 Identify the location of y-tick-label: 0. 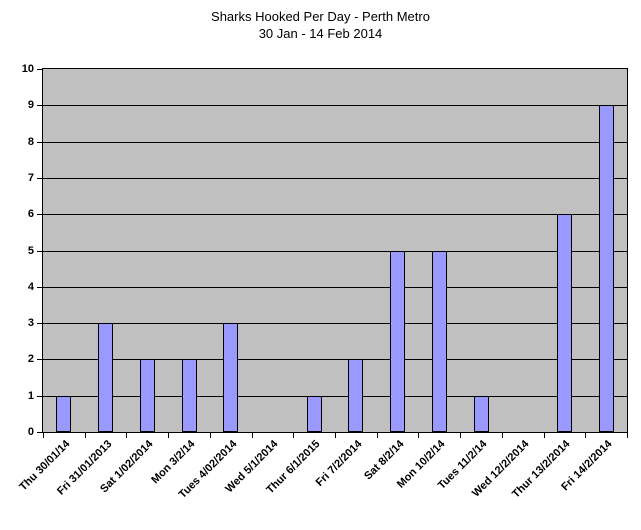
(30, 432).